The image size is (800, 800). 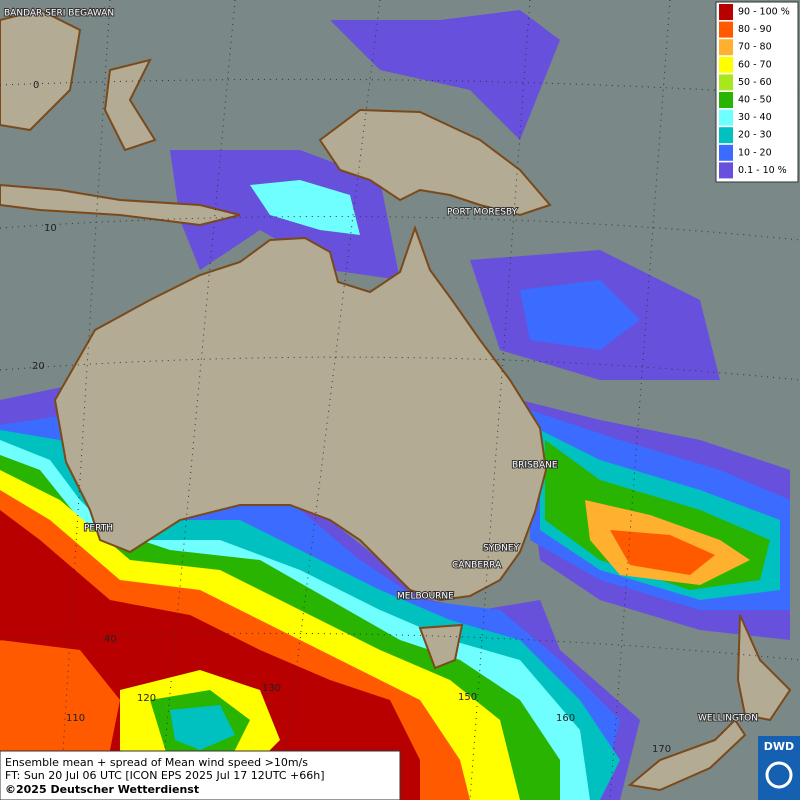 I want to click on new-zealand-south, so click(x=687, y=755).